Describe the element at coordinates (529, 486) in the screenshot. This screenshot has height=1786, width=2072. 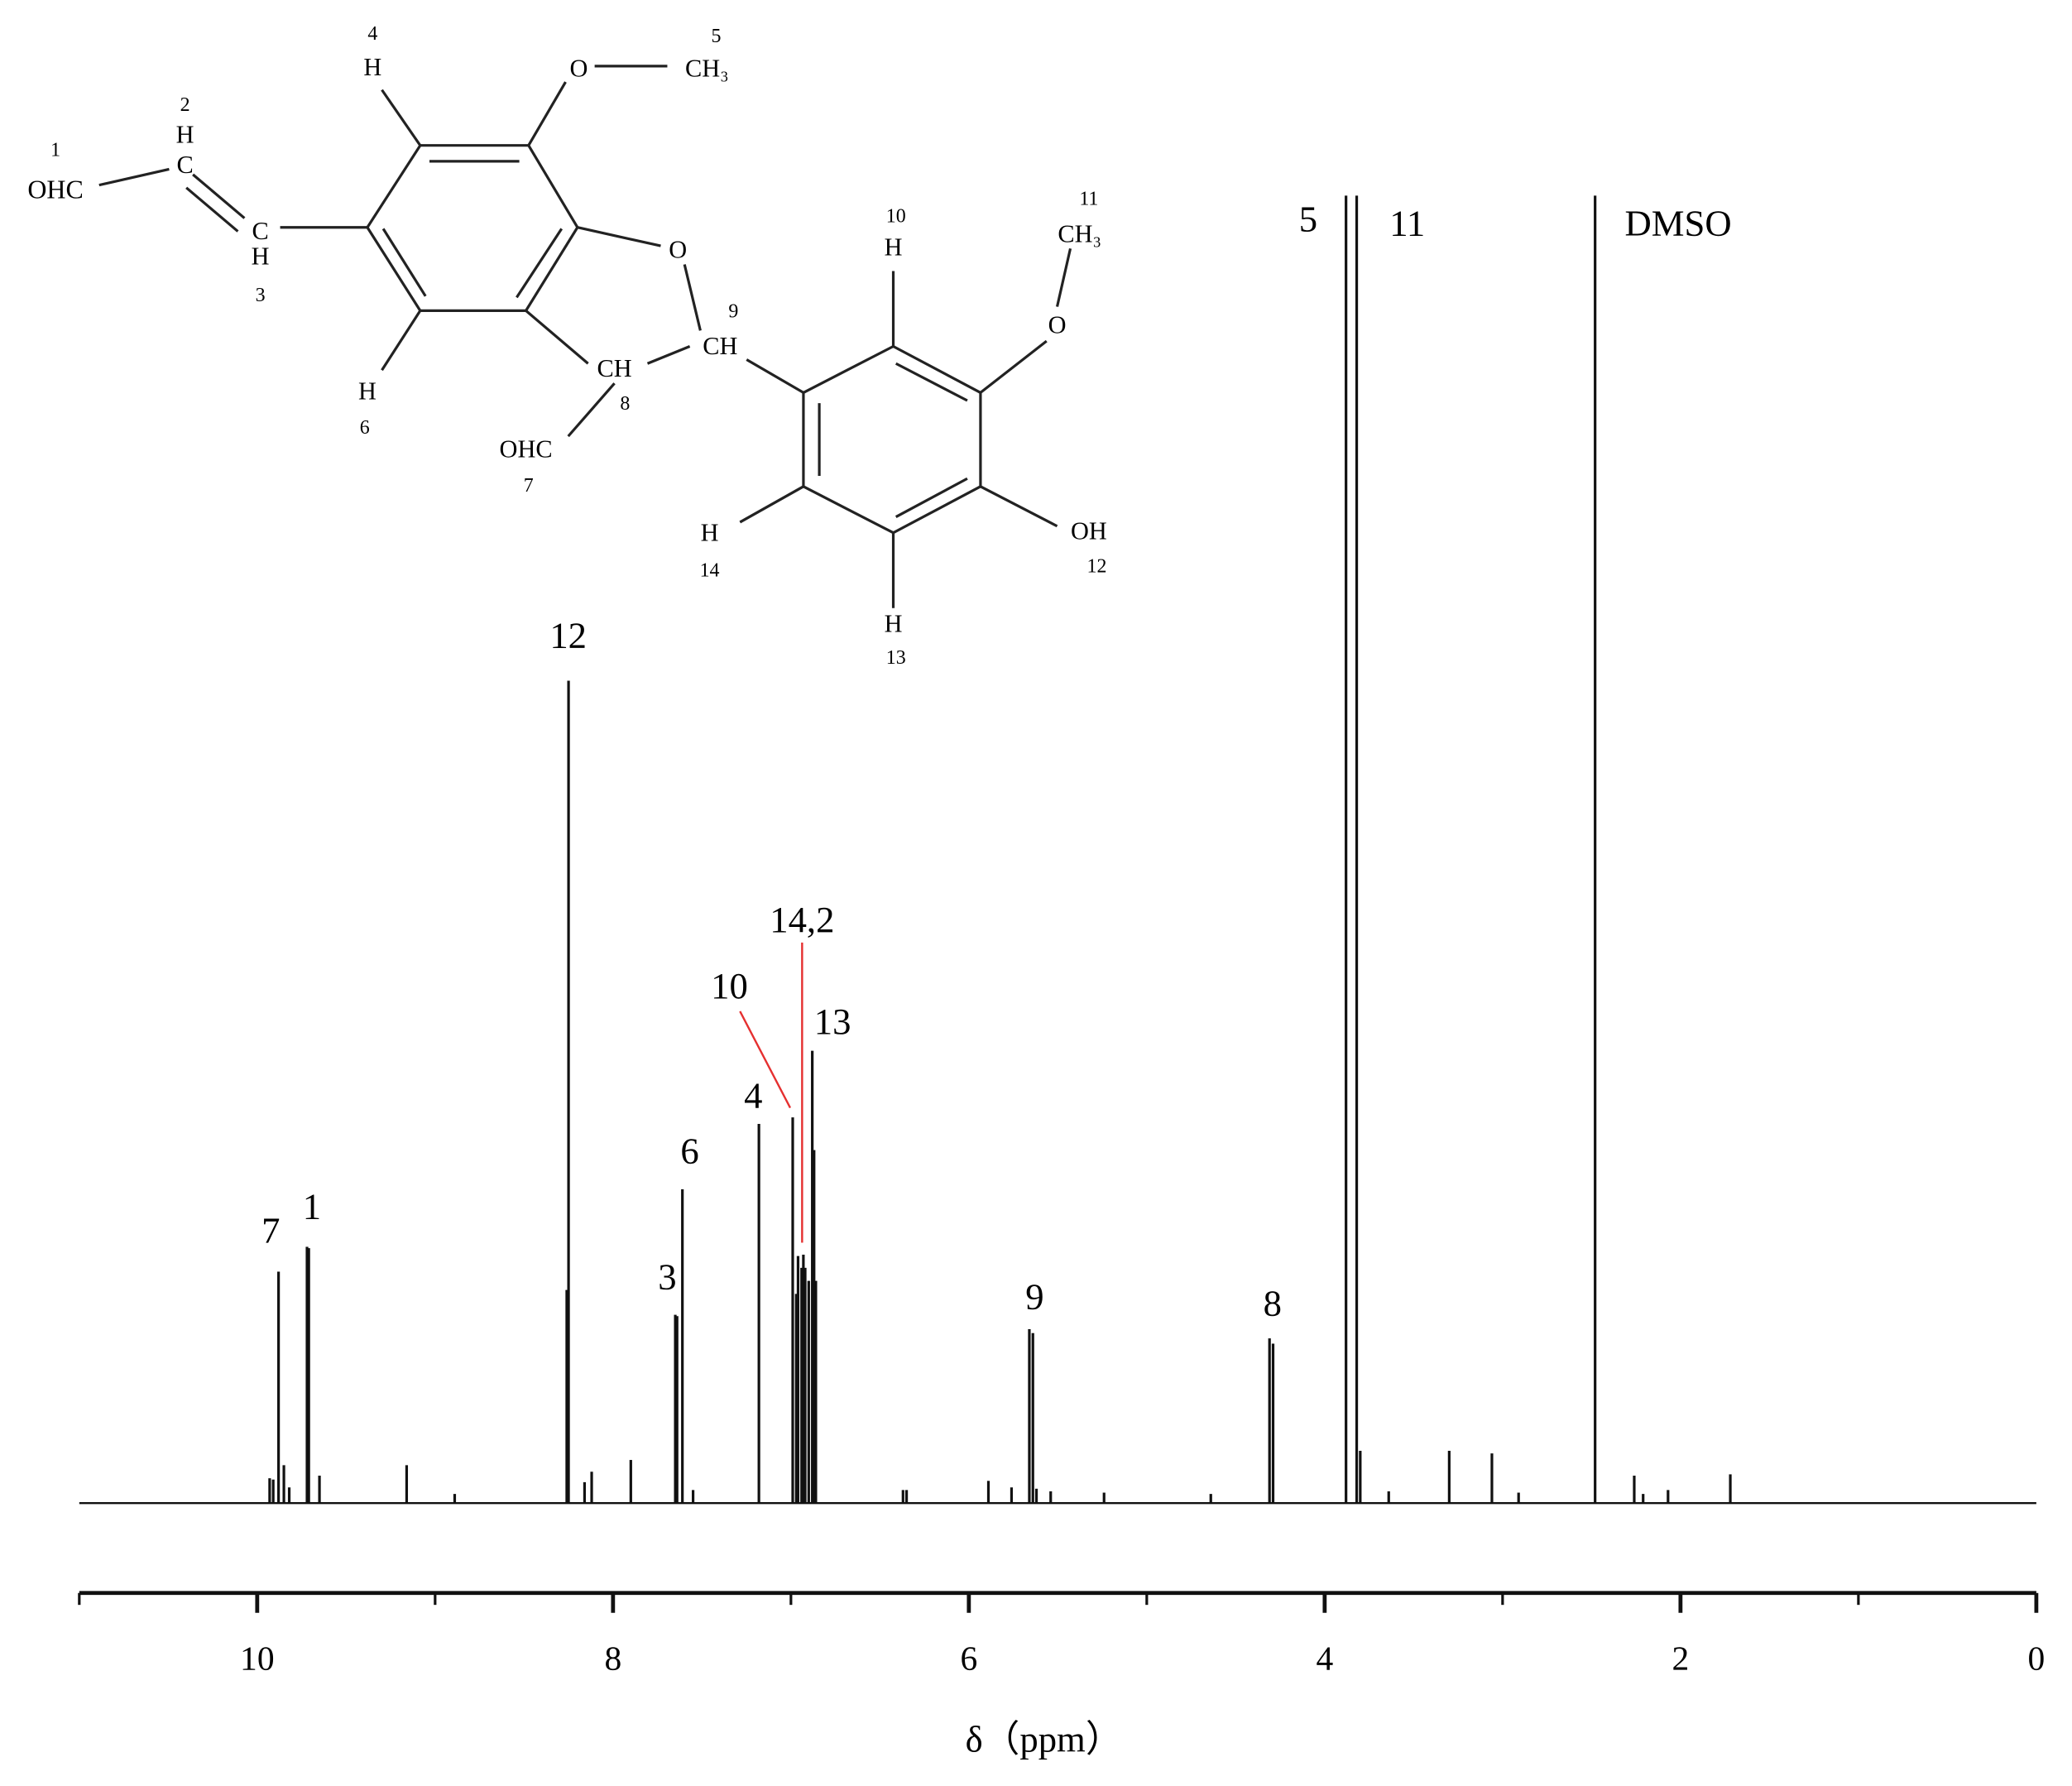
I see `atom-label: 7` at that location.